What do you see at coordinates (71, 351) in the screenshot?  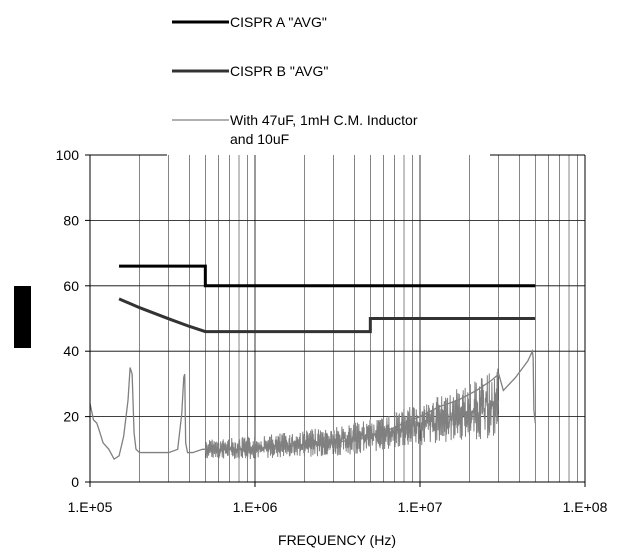 I see `y-tick-label: 40` at bounding box center [71, 351].